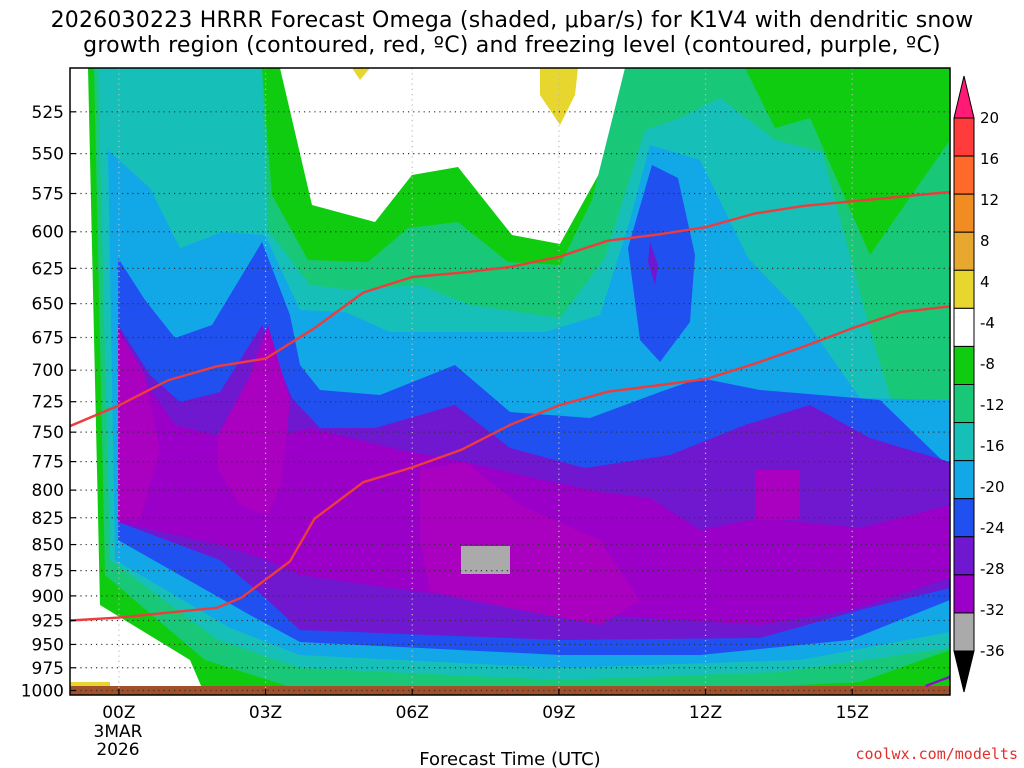 The height and width of the screenshot is (768, 1024). I want to click on y-tick-label: 875, so click(48, 572).